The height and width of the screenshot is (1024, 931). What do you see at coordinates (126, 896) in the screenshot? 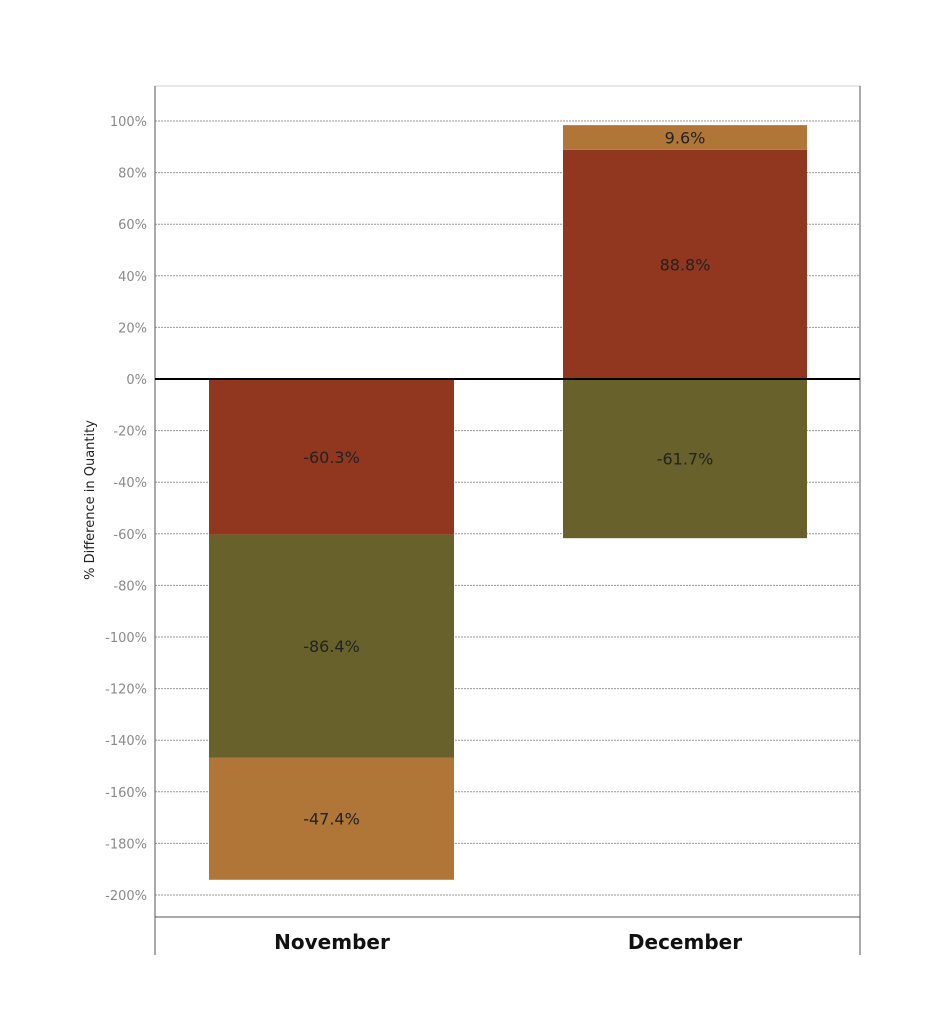
I see `y-tick-label: -200%` at bounding box center [126, 896].